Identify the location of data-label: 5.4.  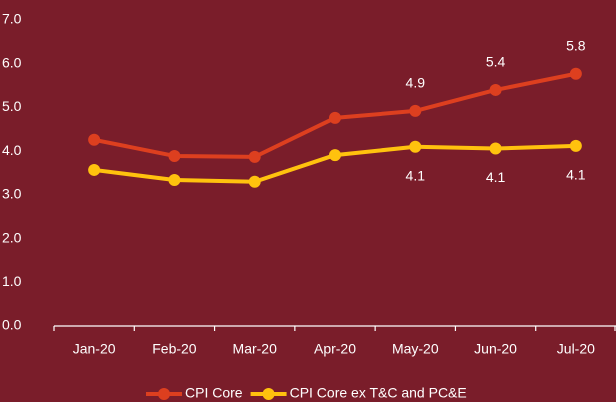
(496, 62).